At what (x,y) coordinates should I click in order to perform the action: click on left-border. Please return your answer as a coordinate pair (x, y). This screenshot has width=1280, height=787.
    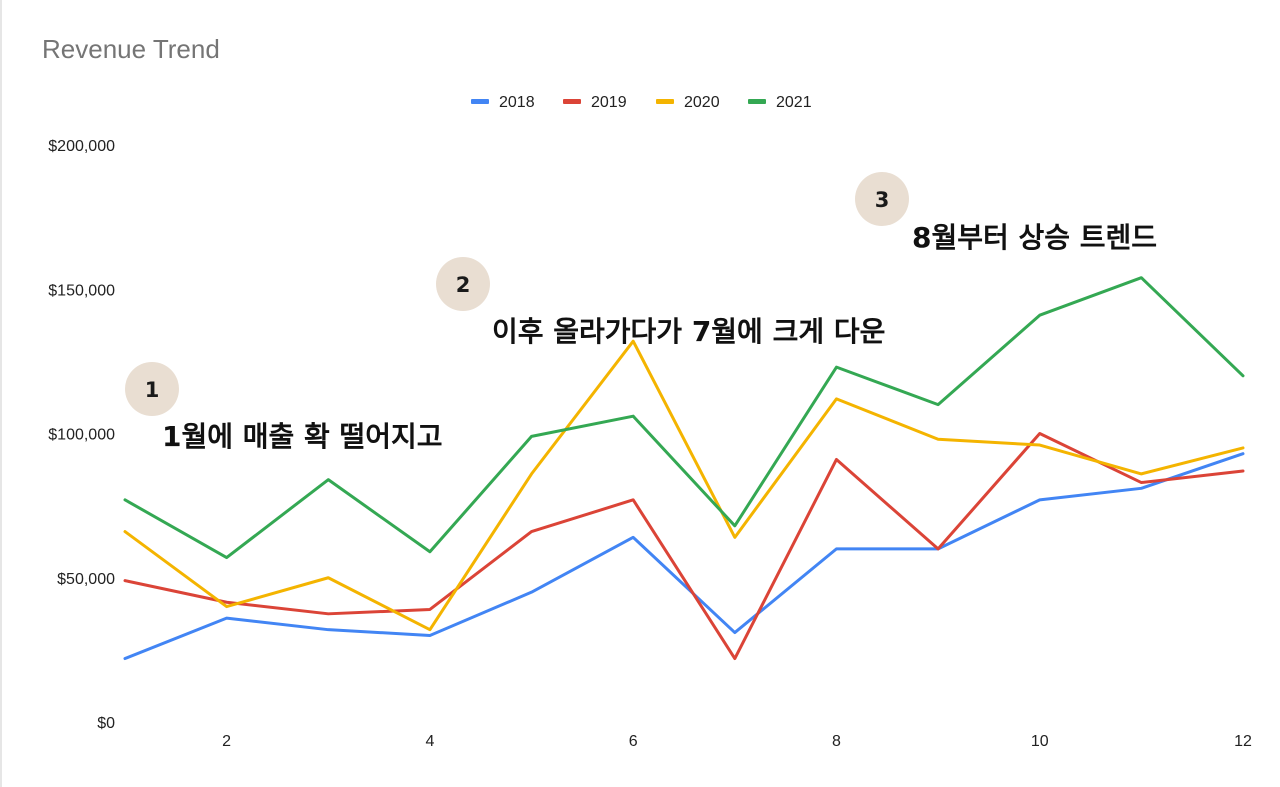
    Looking at the image, I should click on (1, 393).